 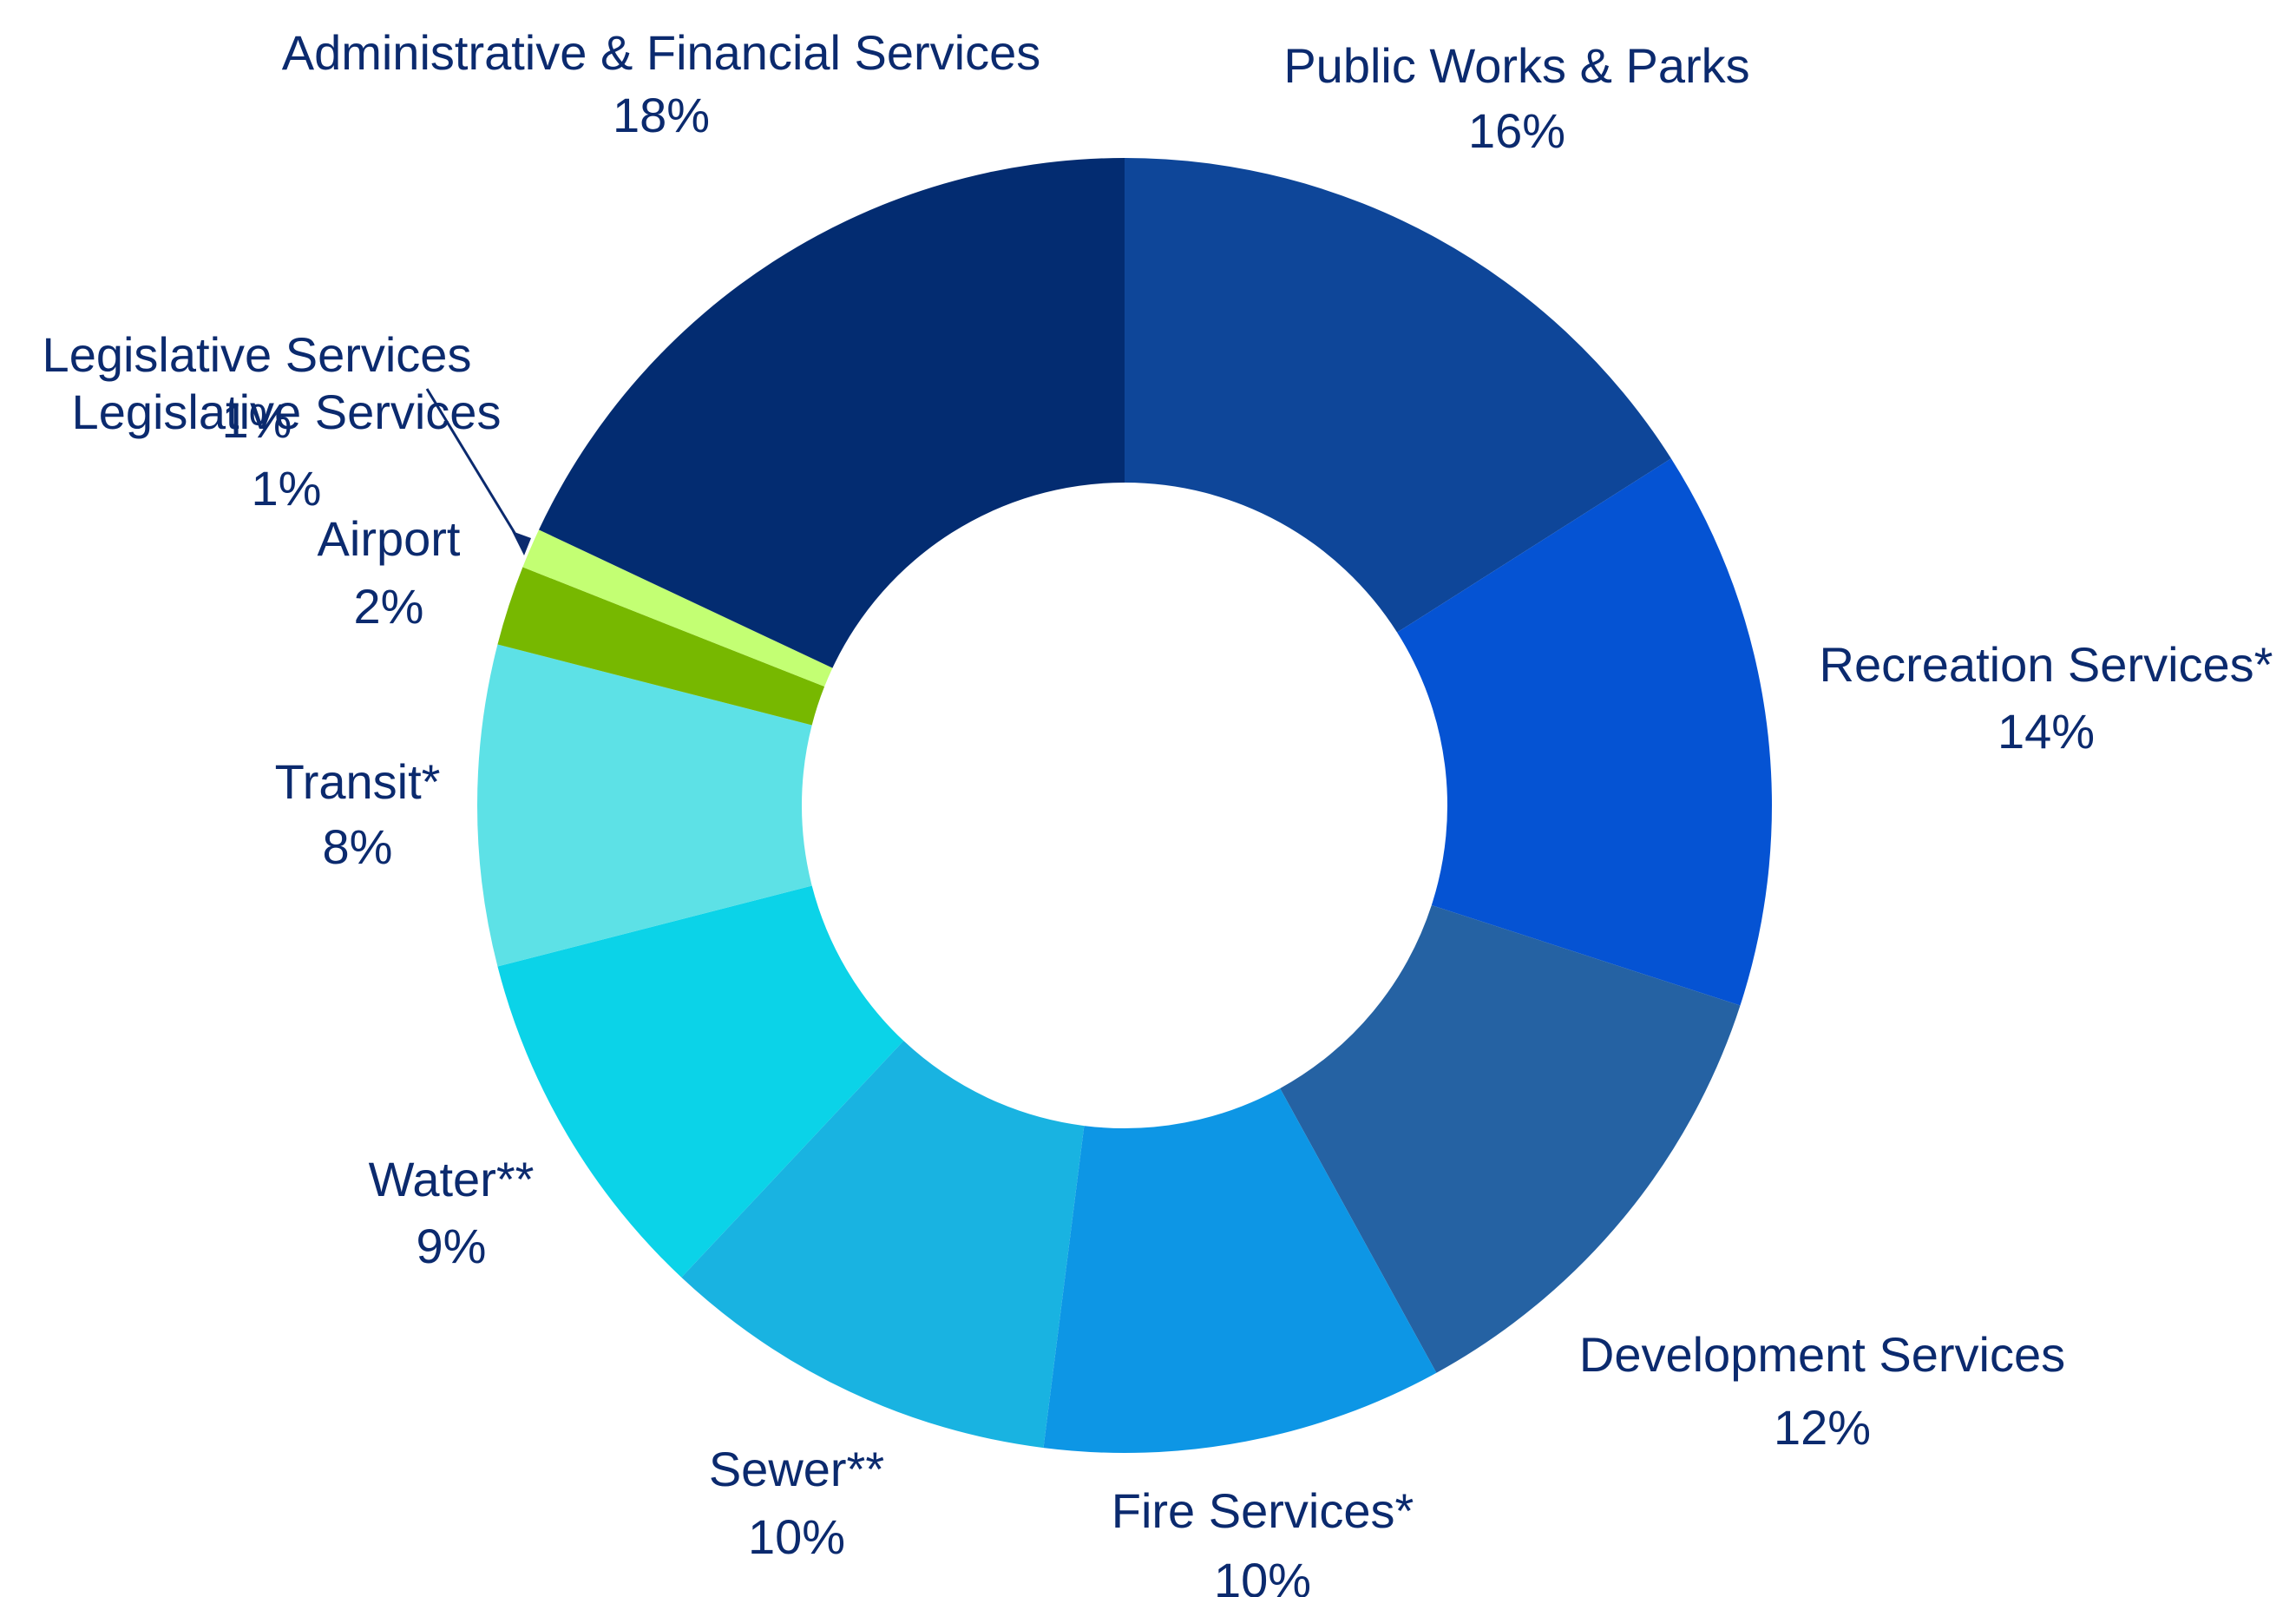 I want to click on slice-label-name: Fire Services*, so click(x=1263, y=1510).